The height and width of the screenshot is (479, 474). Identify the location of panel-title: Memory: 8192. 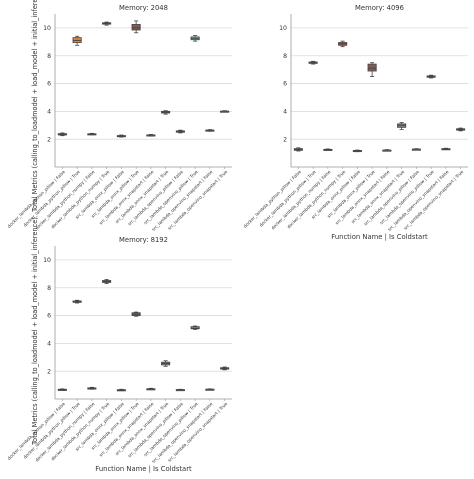
(143, 240).